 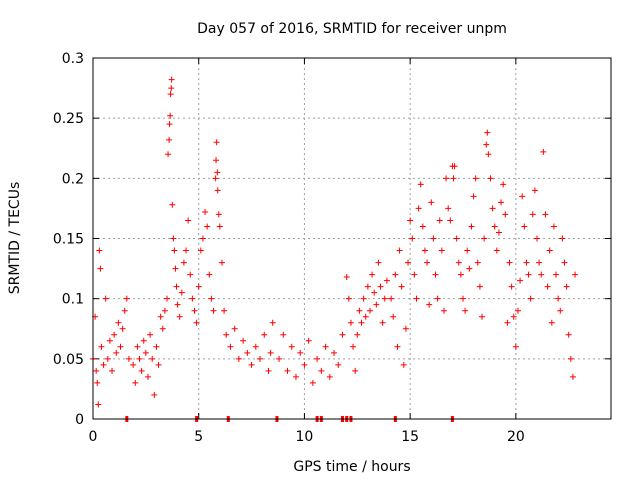 What do you see at coordinates (15, 238) in the screenshot?
I see `y-axis-label: SRMTID / TECUs` at bounding box center [15, 238].